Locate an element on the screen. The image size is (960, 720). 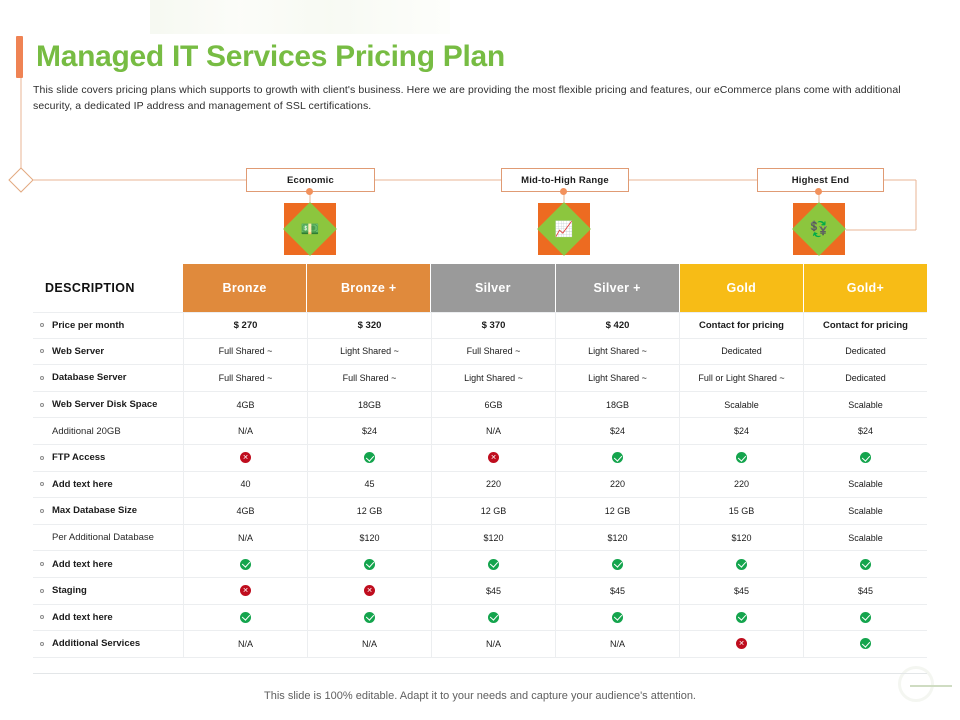
stage-dot-economic is located at coordinates (309, 191).